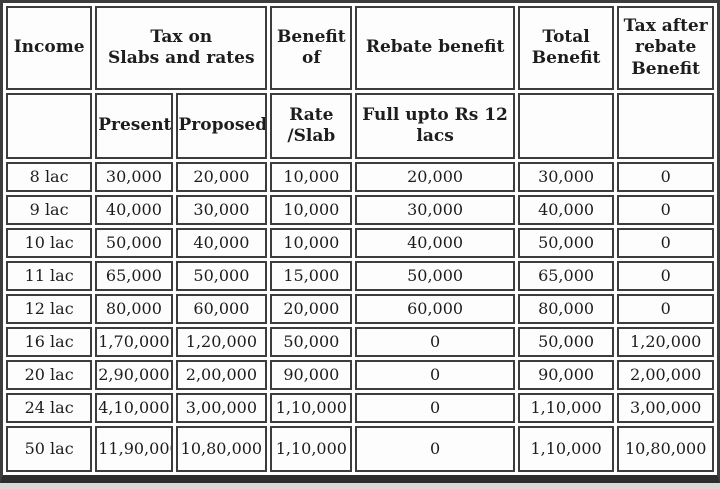  Describe the element at coordinates (181, 48) in the screenshot. I see `header-tax-on-slabs: Tax on Slabs and rates` at that location.